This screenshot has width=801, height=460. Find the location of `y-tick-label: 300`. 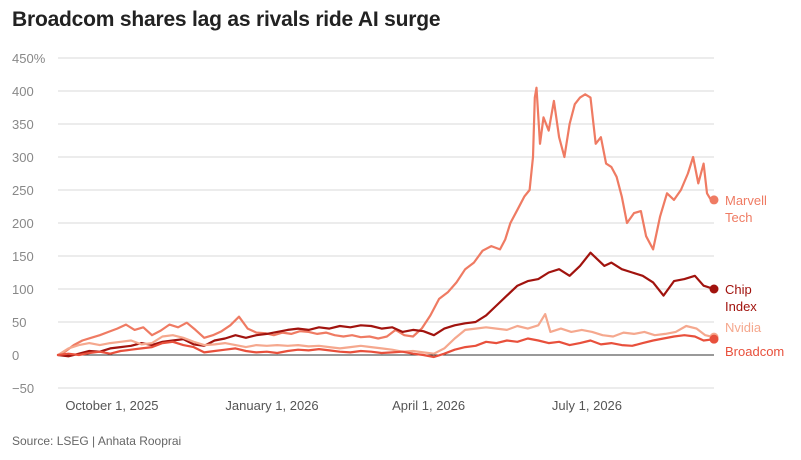

y-tick-label: 300 is located at coordinates (23, 157).